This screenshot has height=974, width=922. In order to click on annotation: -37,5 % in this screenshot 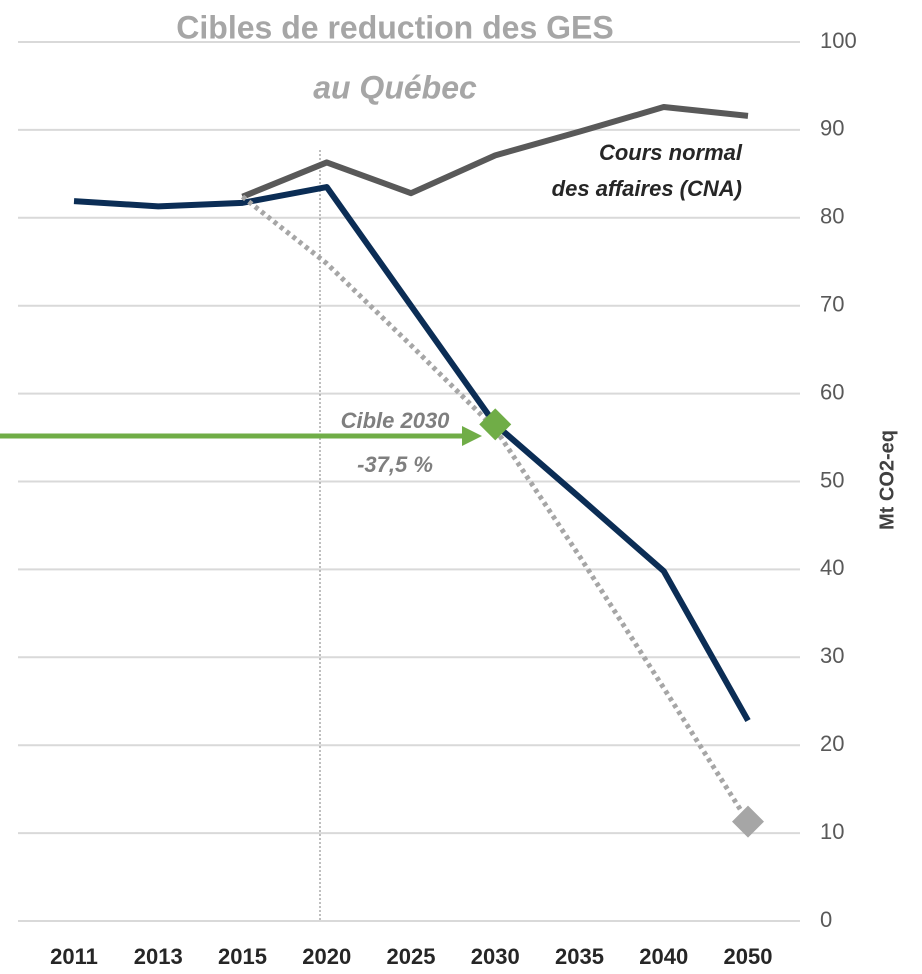, I will do `click(395, 464)`.